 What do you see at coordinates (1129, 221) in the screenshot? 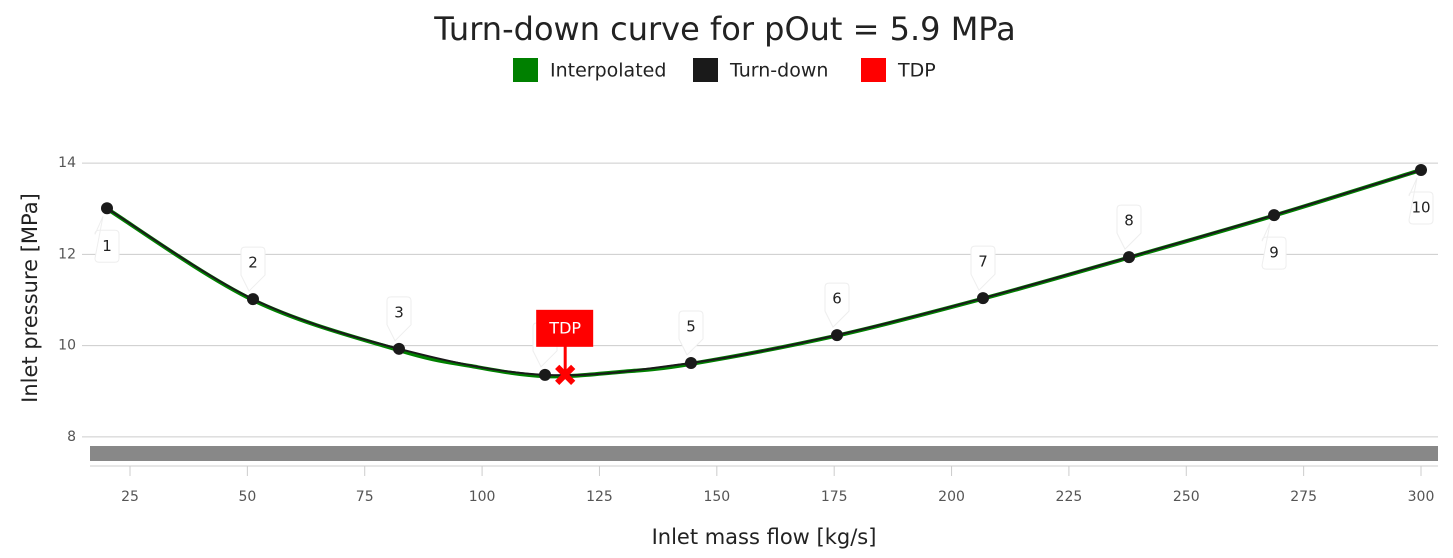
I see `data-label: 8` at bounding box center [1129, 221].